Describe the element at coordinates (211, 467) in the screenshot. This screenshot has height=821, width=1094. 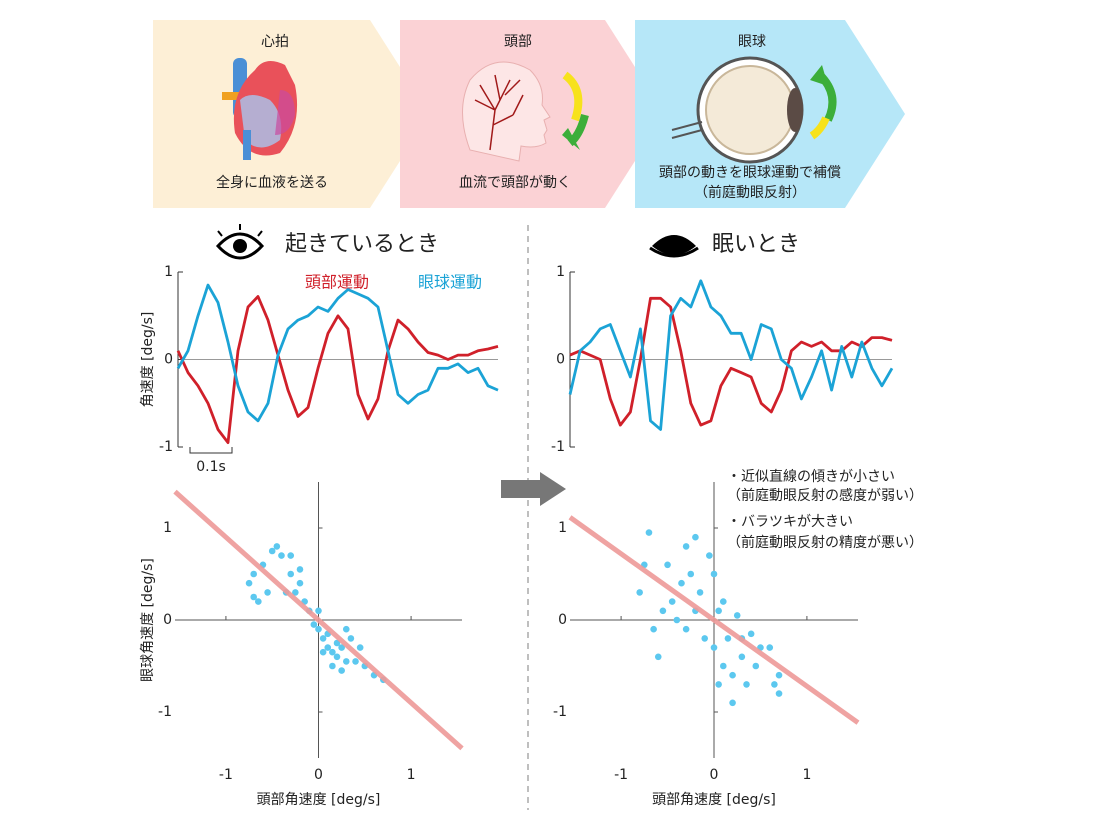
I see `scale-bar-label: 0.1s` at that location.